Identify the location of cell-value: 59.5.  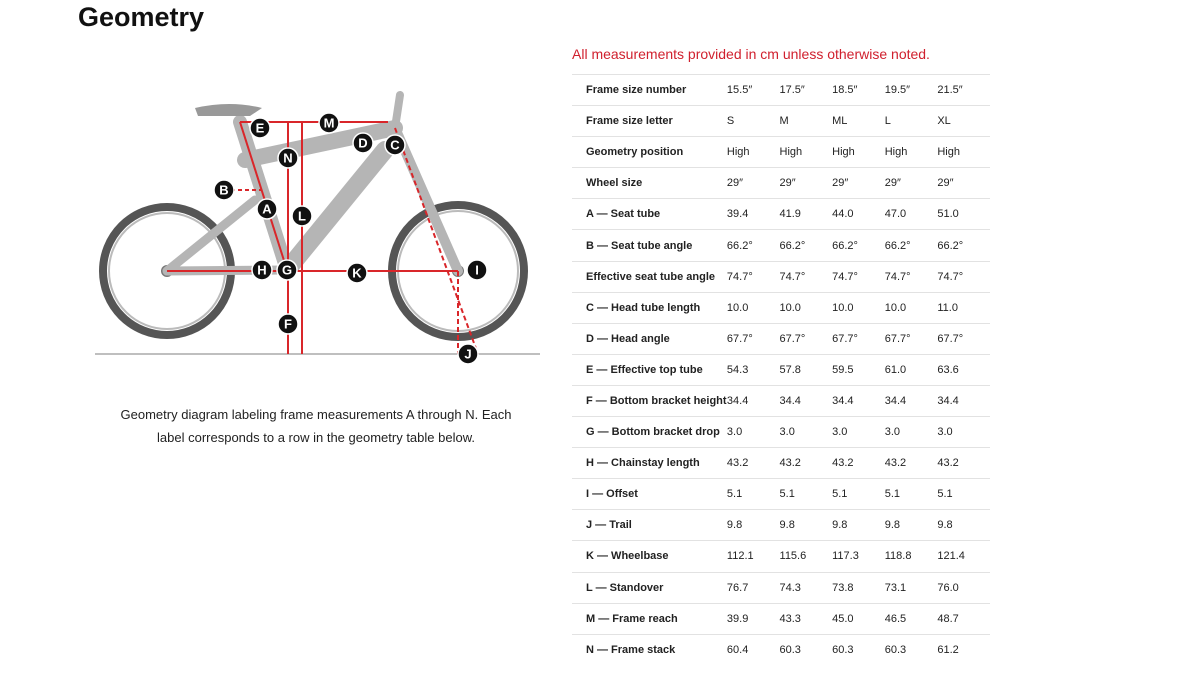
(858, 369).